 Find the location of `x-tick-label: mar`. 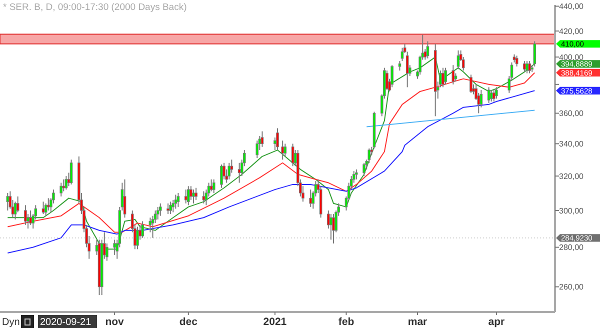

x-tick-label: mar is located at coordinates (418, 322).